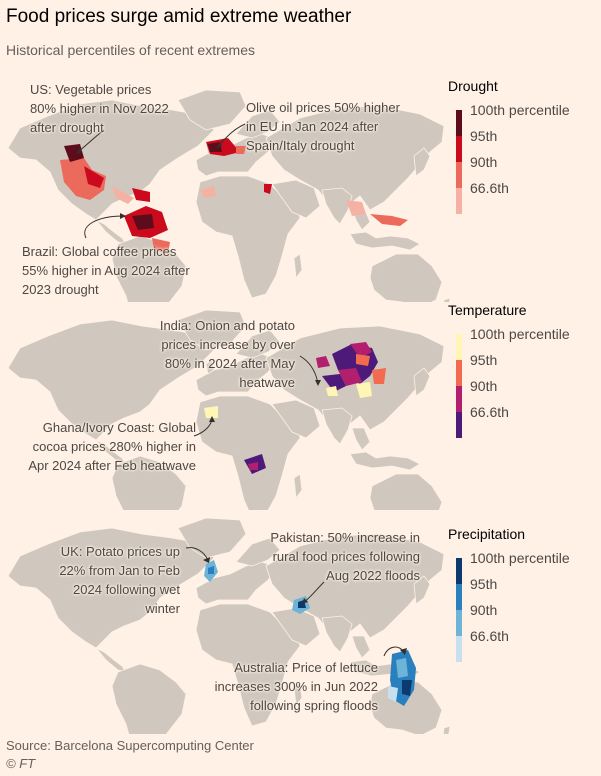  I want to click on legend-label-drought-95: 95th, so click(484, 136).